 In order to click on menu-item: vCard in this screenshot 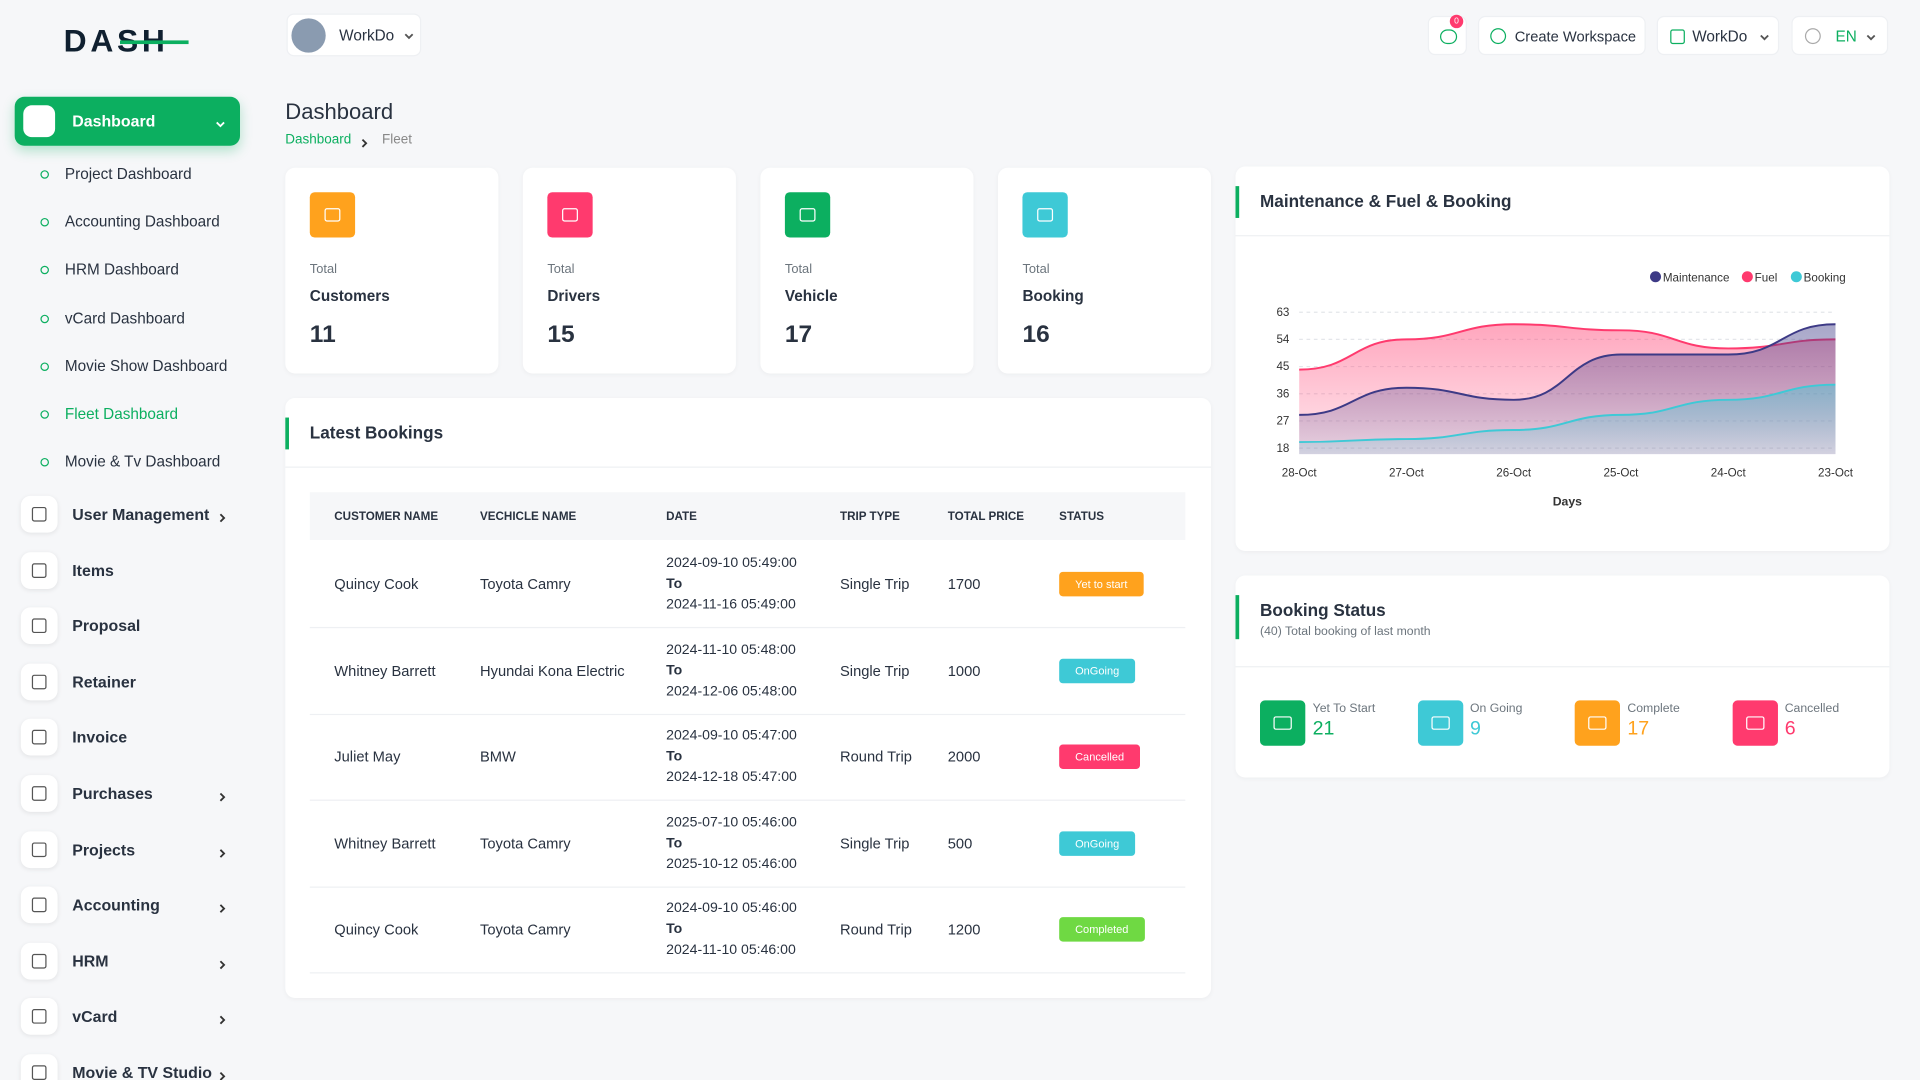, I will do `click(95, 1016)`.